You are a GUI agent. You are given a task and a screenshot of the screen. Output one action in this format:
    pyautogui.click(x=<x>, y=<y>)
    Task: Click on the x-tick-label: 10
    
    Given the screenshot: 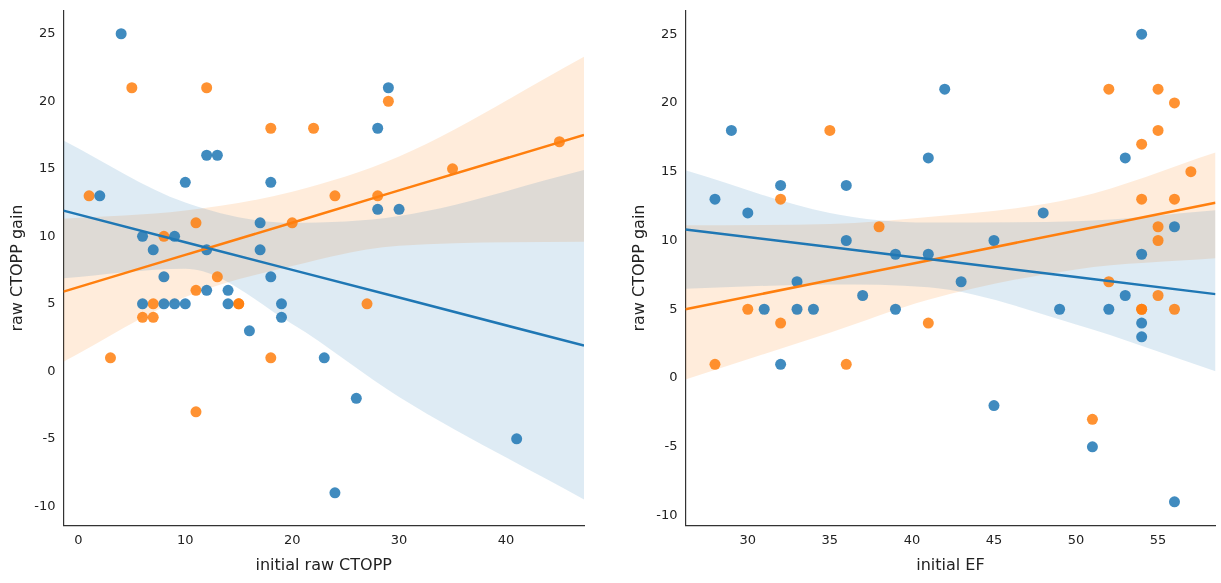 What is the action you would take?
    pyautogui.click(x=185, y=540)
    